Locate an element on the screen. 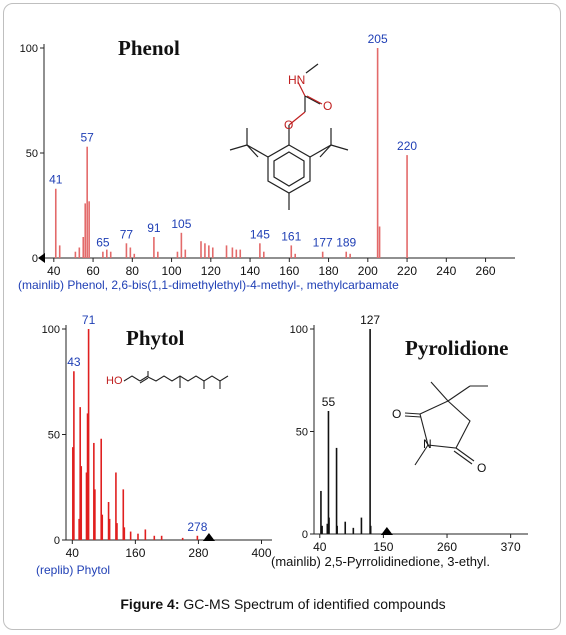 The height and width of the screenshot is (635, 566). phenol-x-tick-label: 240 is located at coordinates (446, 271).